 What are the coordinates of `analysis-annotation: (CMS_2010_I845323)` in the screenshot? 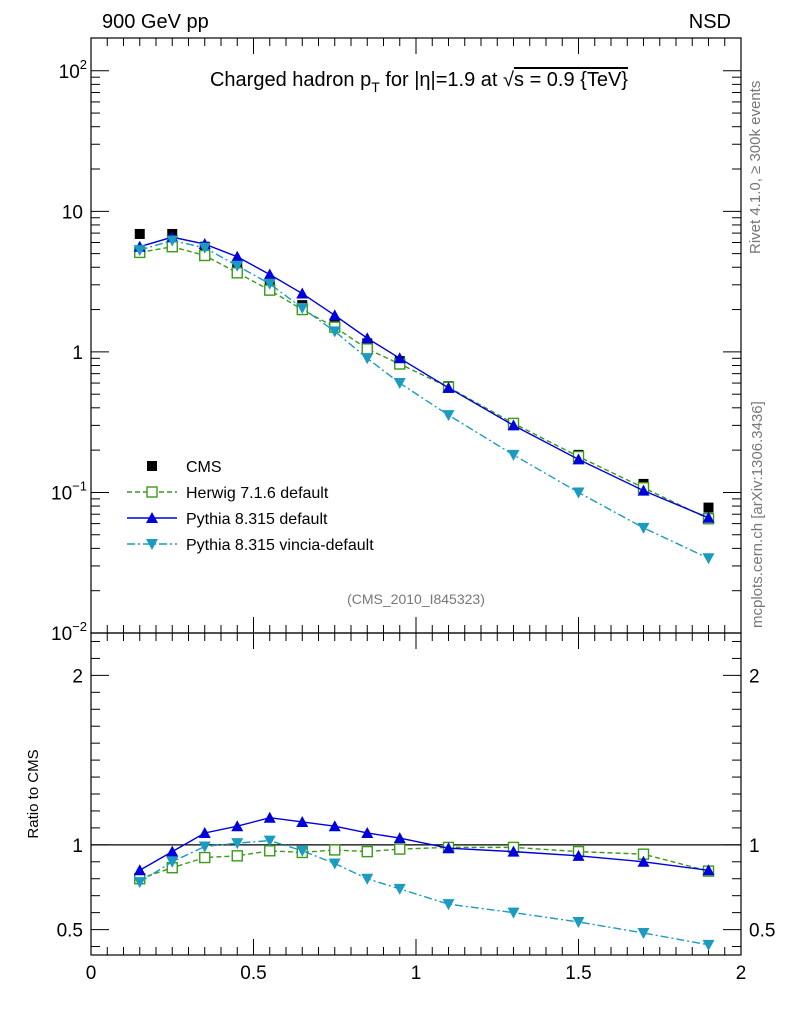 It's located at (416, 599).